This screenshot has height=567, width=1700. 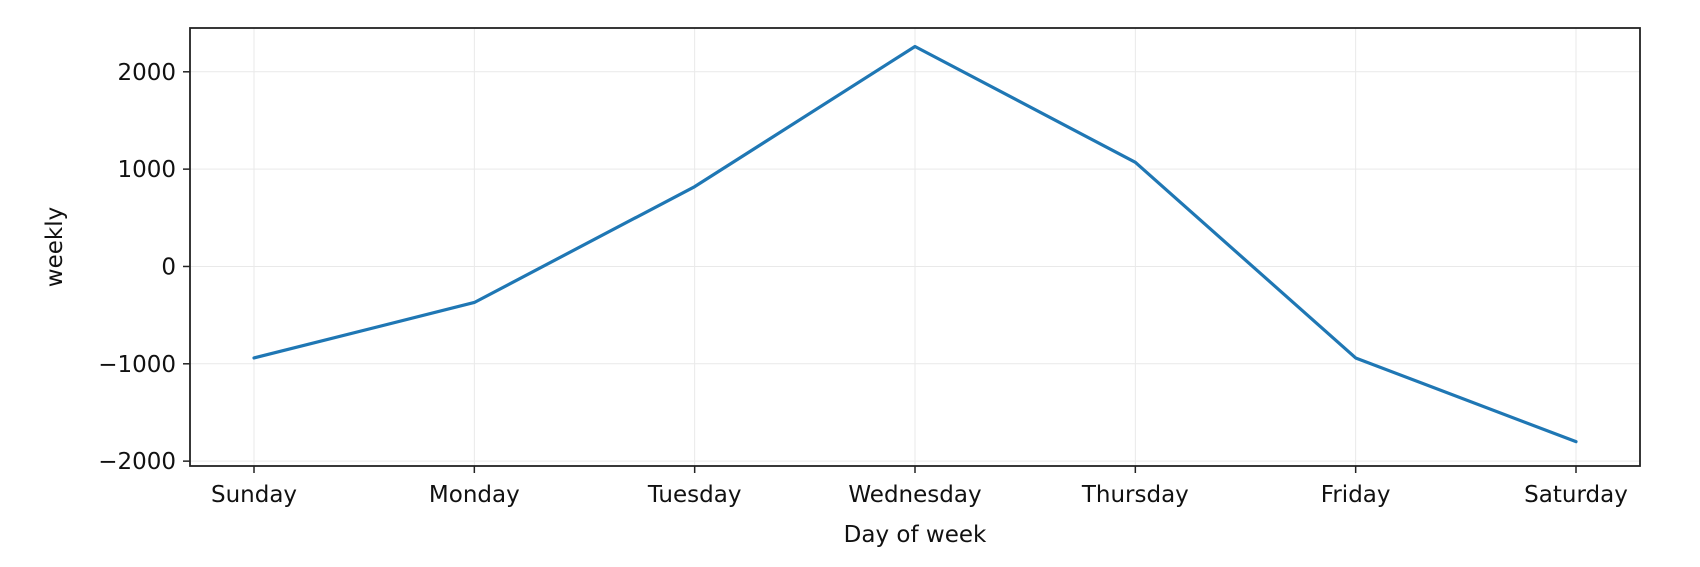 I want to click on y-tick-label: 1000, so click(x=146, y=170).